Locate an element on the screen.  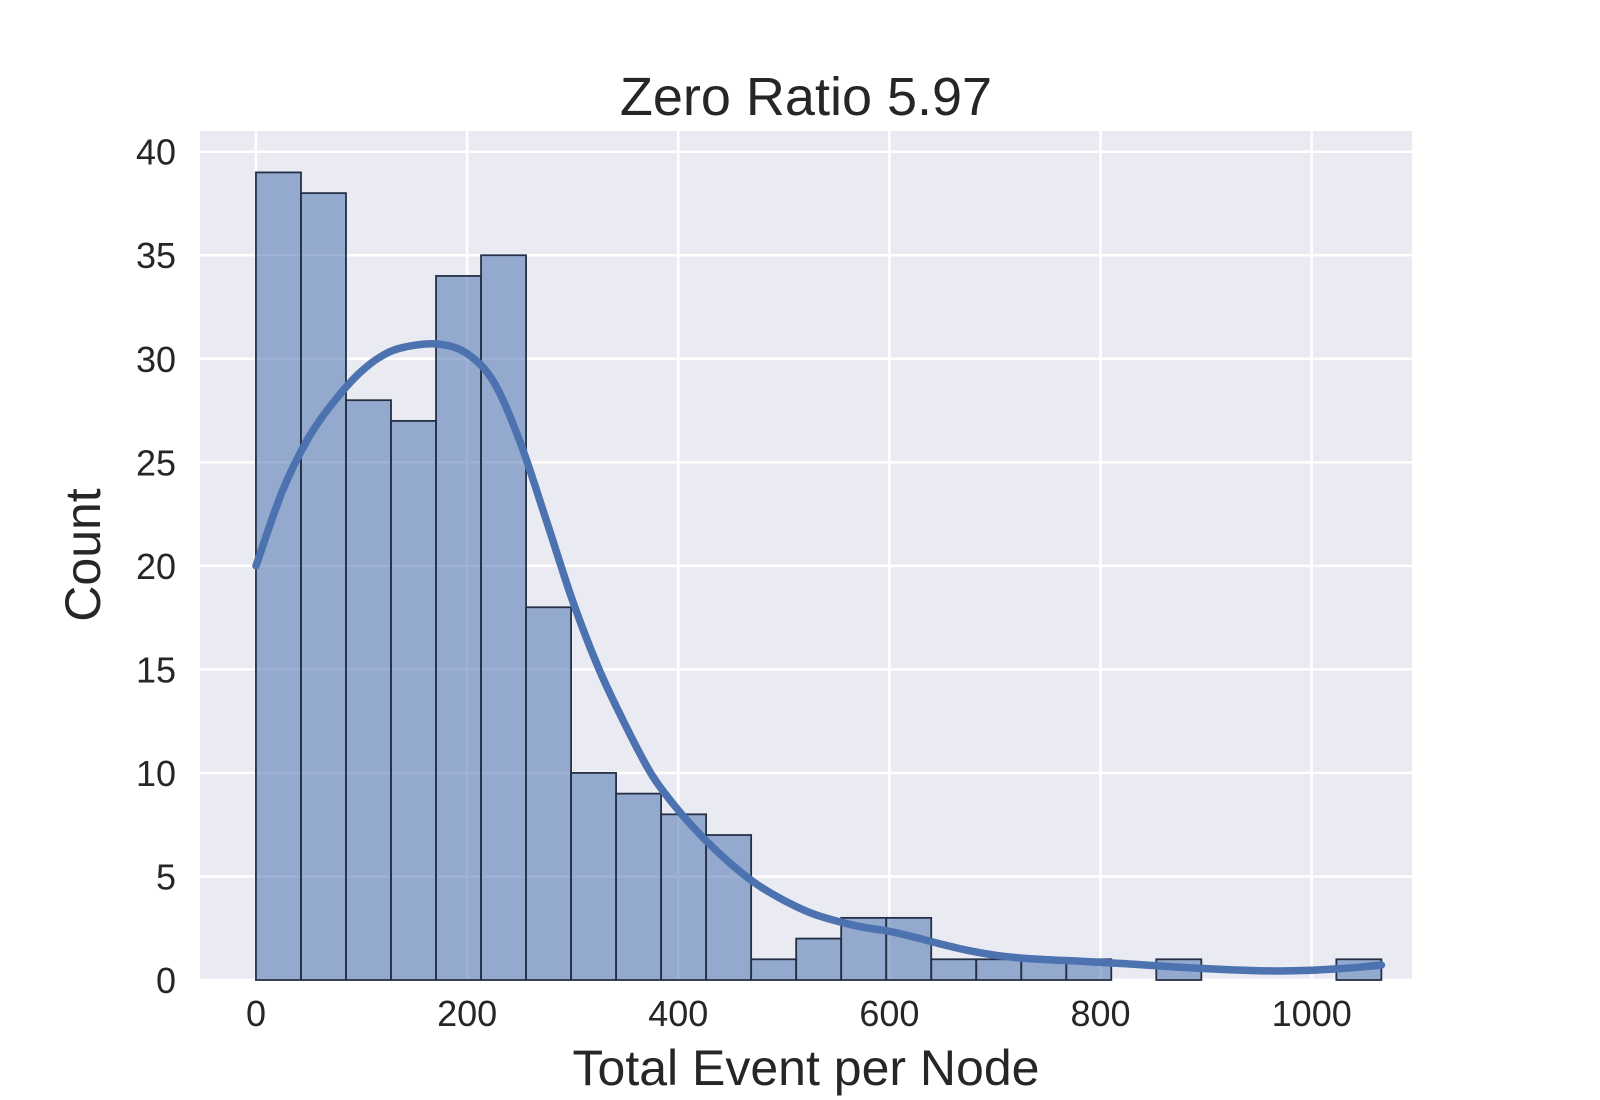
y-tick-label: 0 is located at coordinates (166, 980).